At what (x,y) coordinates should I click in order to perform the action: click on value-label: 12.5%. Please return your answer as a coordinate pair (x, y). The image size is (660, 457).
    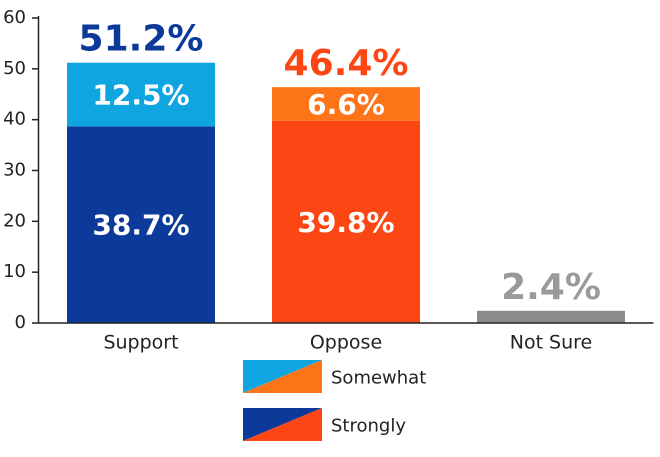
    Looking at the image, I should click on (140, 95).